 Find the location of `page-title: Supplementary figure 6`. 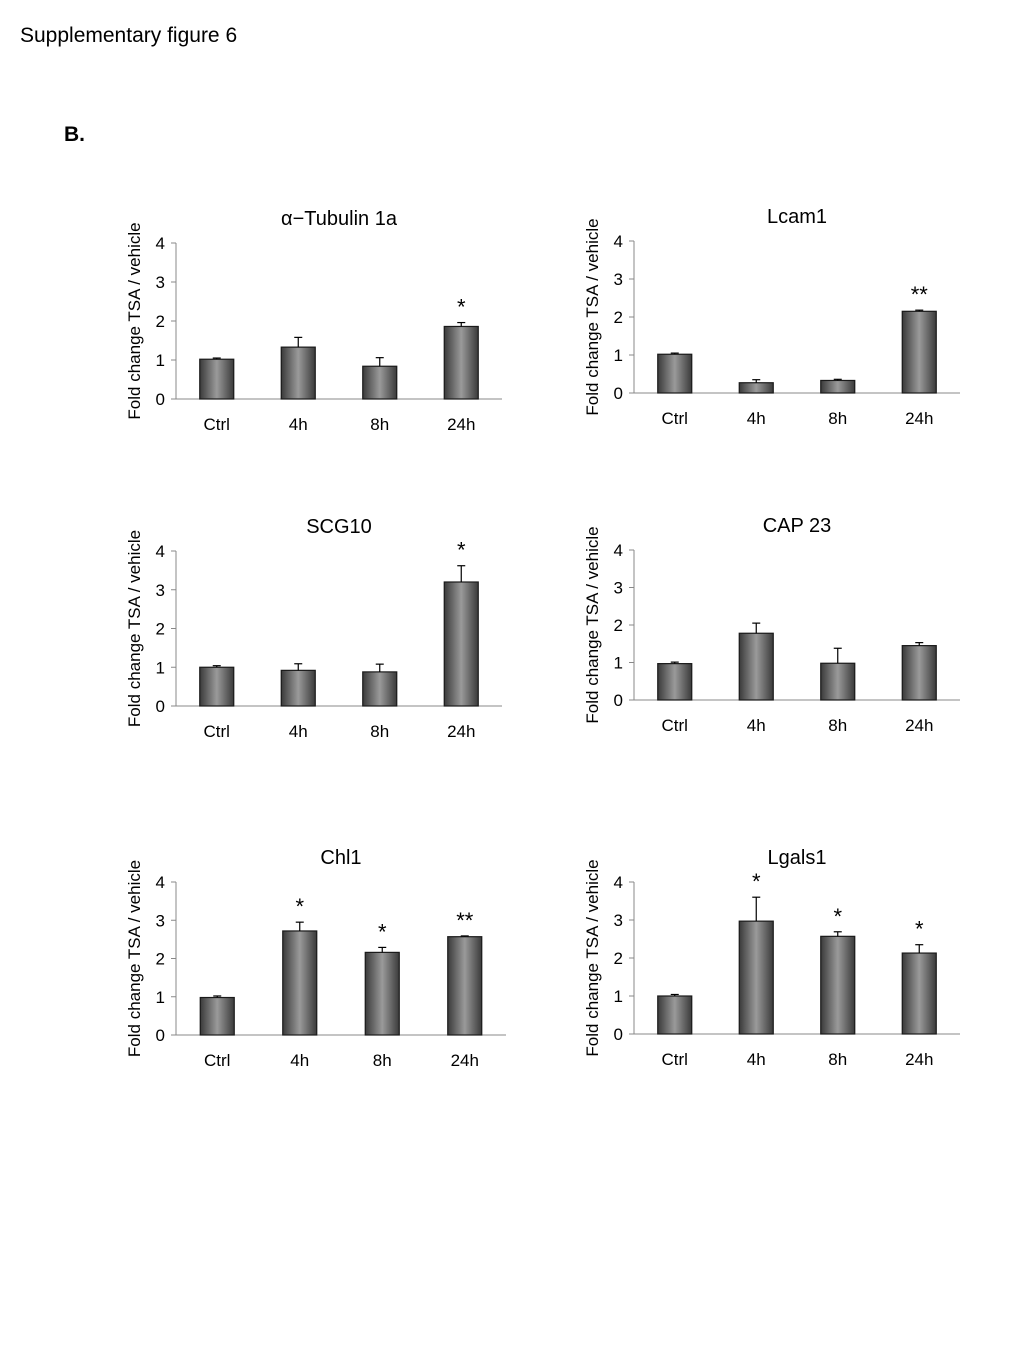

page-title: Supplementary figure 6 is located at coordinates (129, 35).